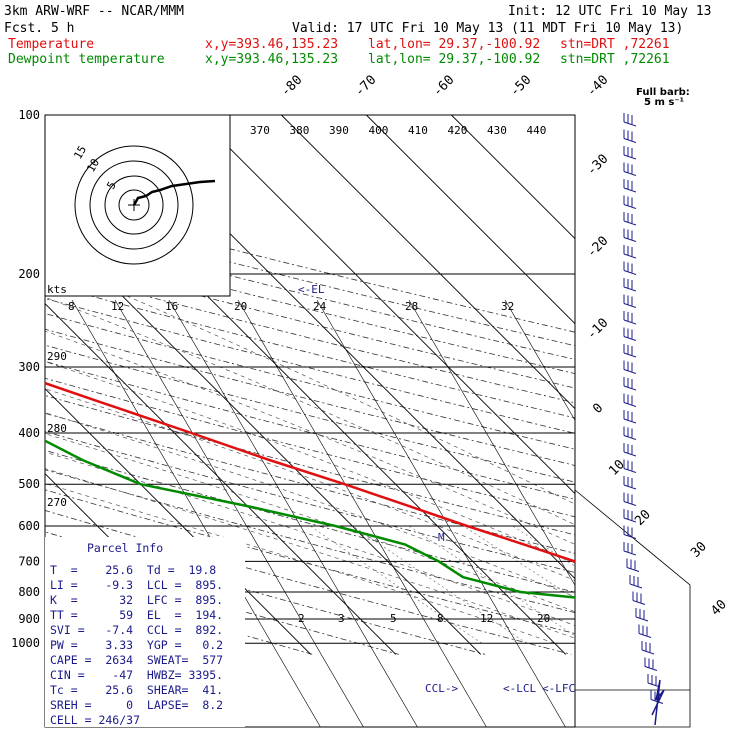  I want to click on isotherm-label: -10, so click(597, 329).